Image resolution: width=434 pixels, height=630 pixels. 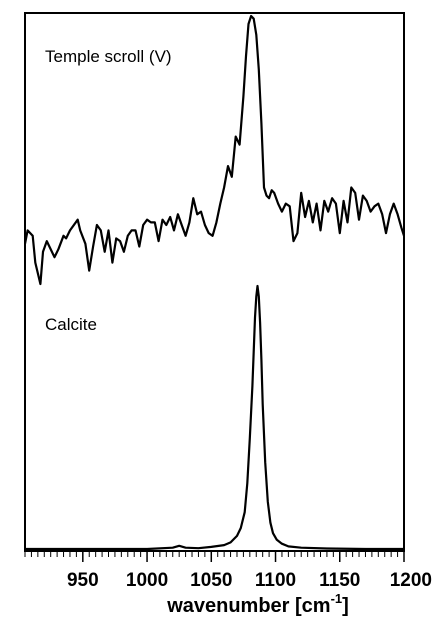 What do you see at coordinates (83, 580) in the screenshot?
I see `x-tick-label: 950` at bounding box center [83, 580].